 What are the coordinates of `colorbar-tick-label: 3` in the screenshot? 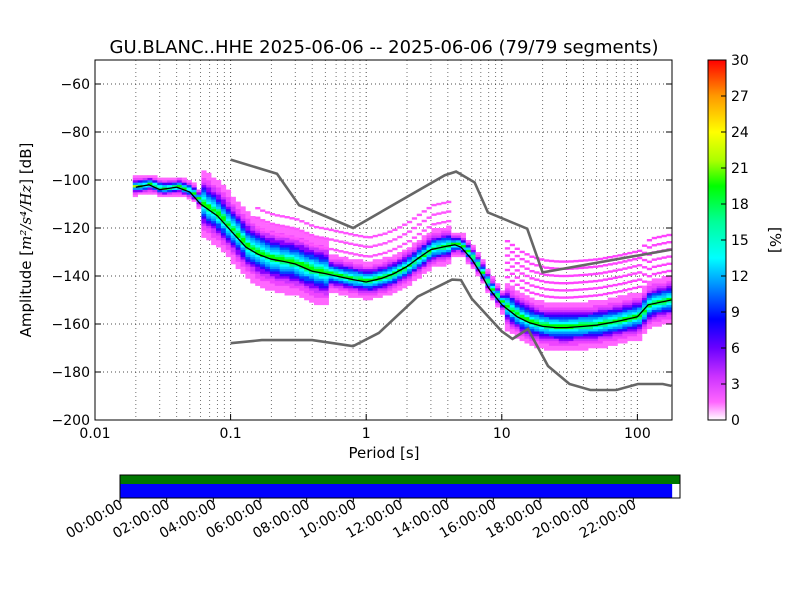 It's located at (735, 385).